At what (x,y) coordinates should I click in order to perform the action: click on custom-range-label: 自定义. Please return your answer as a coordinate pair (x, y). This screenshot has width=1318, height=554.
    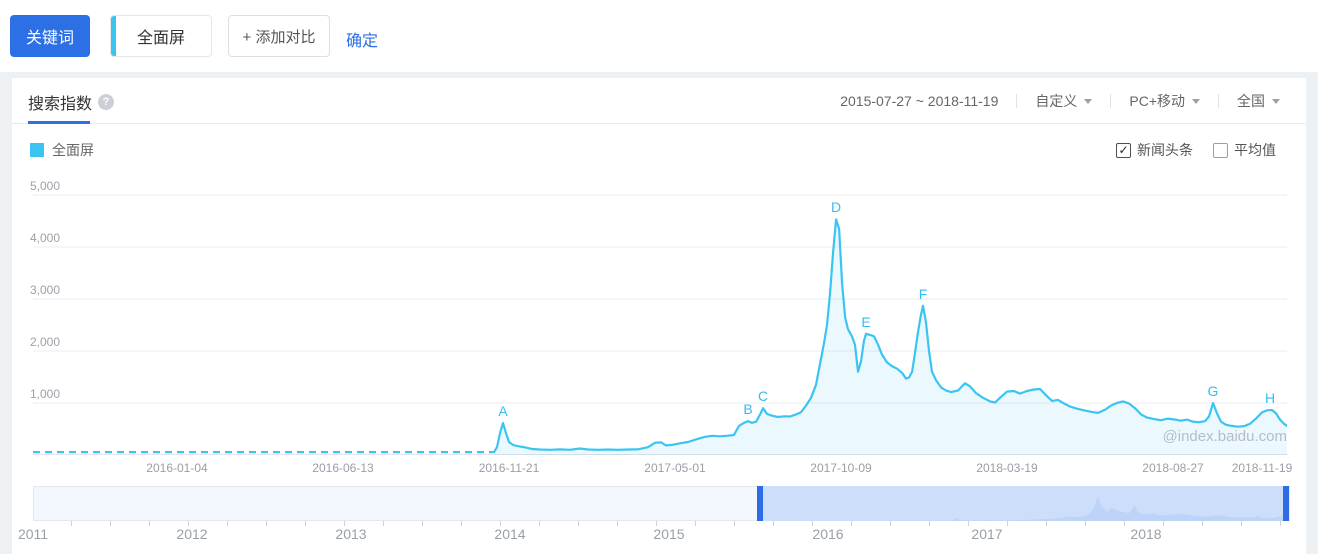
    Looking at the image, I should click on (1056, 101).